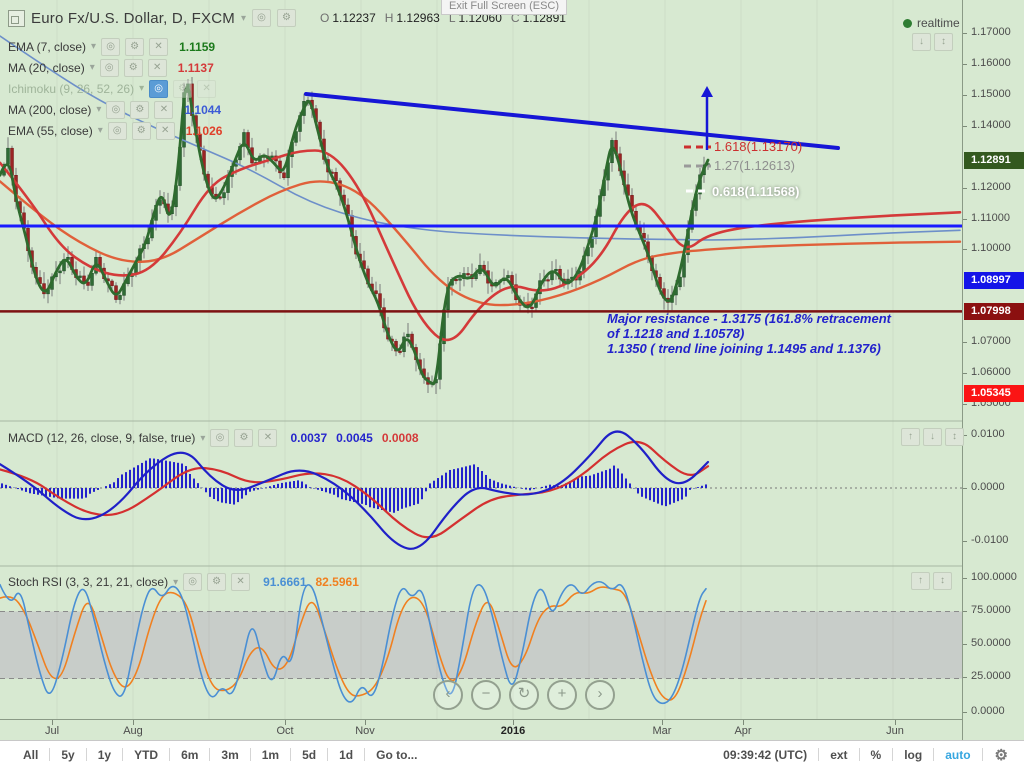 Image resolution: width=1024 pixels, height=768 pixels. I want to click on legend-row: EMA (7, close) ▾ ◎ ⚙ ✕ 1.1159, so click(115, 46).